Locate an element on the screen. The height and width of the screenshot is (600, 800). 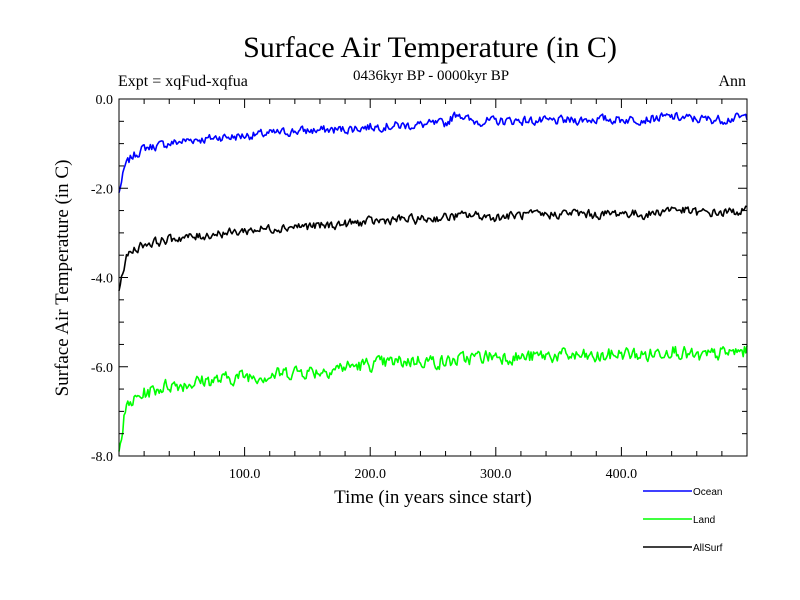
y-tick-label: -4.0 is located at coordinates (102, 279).